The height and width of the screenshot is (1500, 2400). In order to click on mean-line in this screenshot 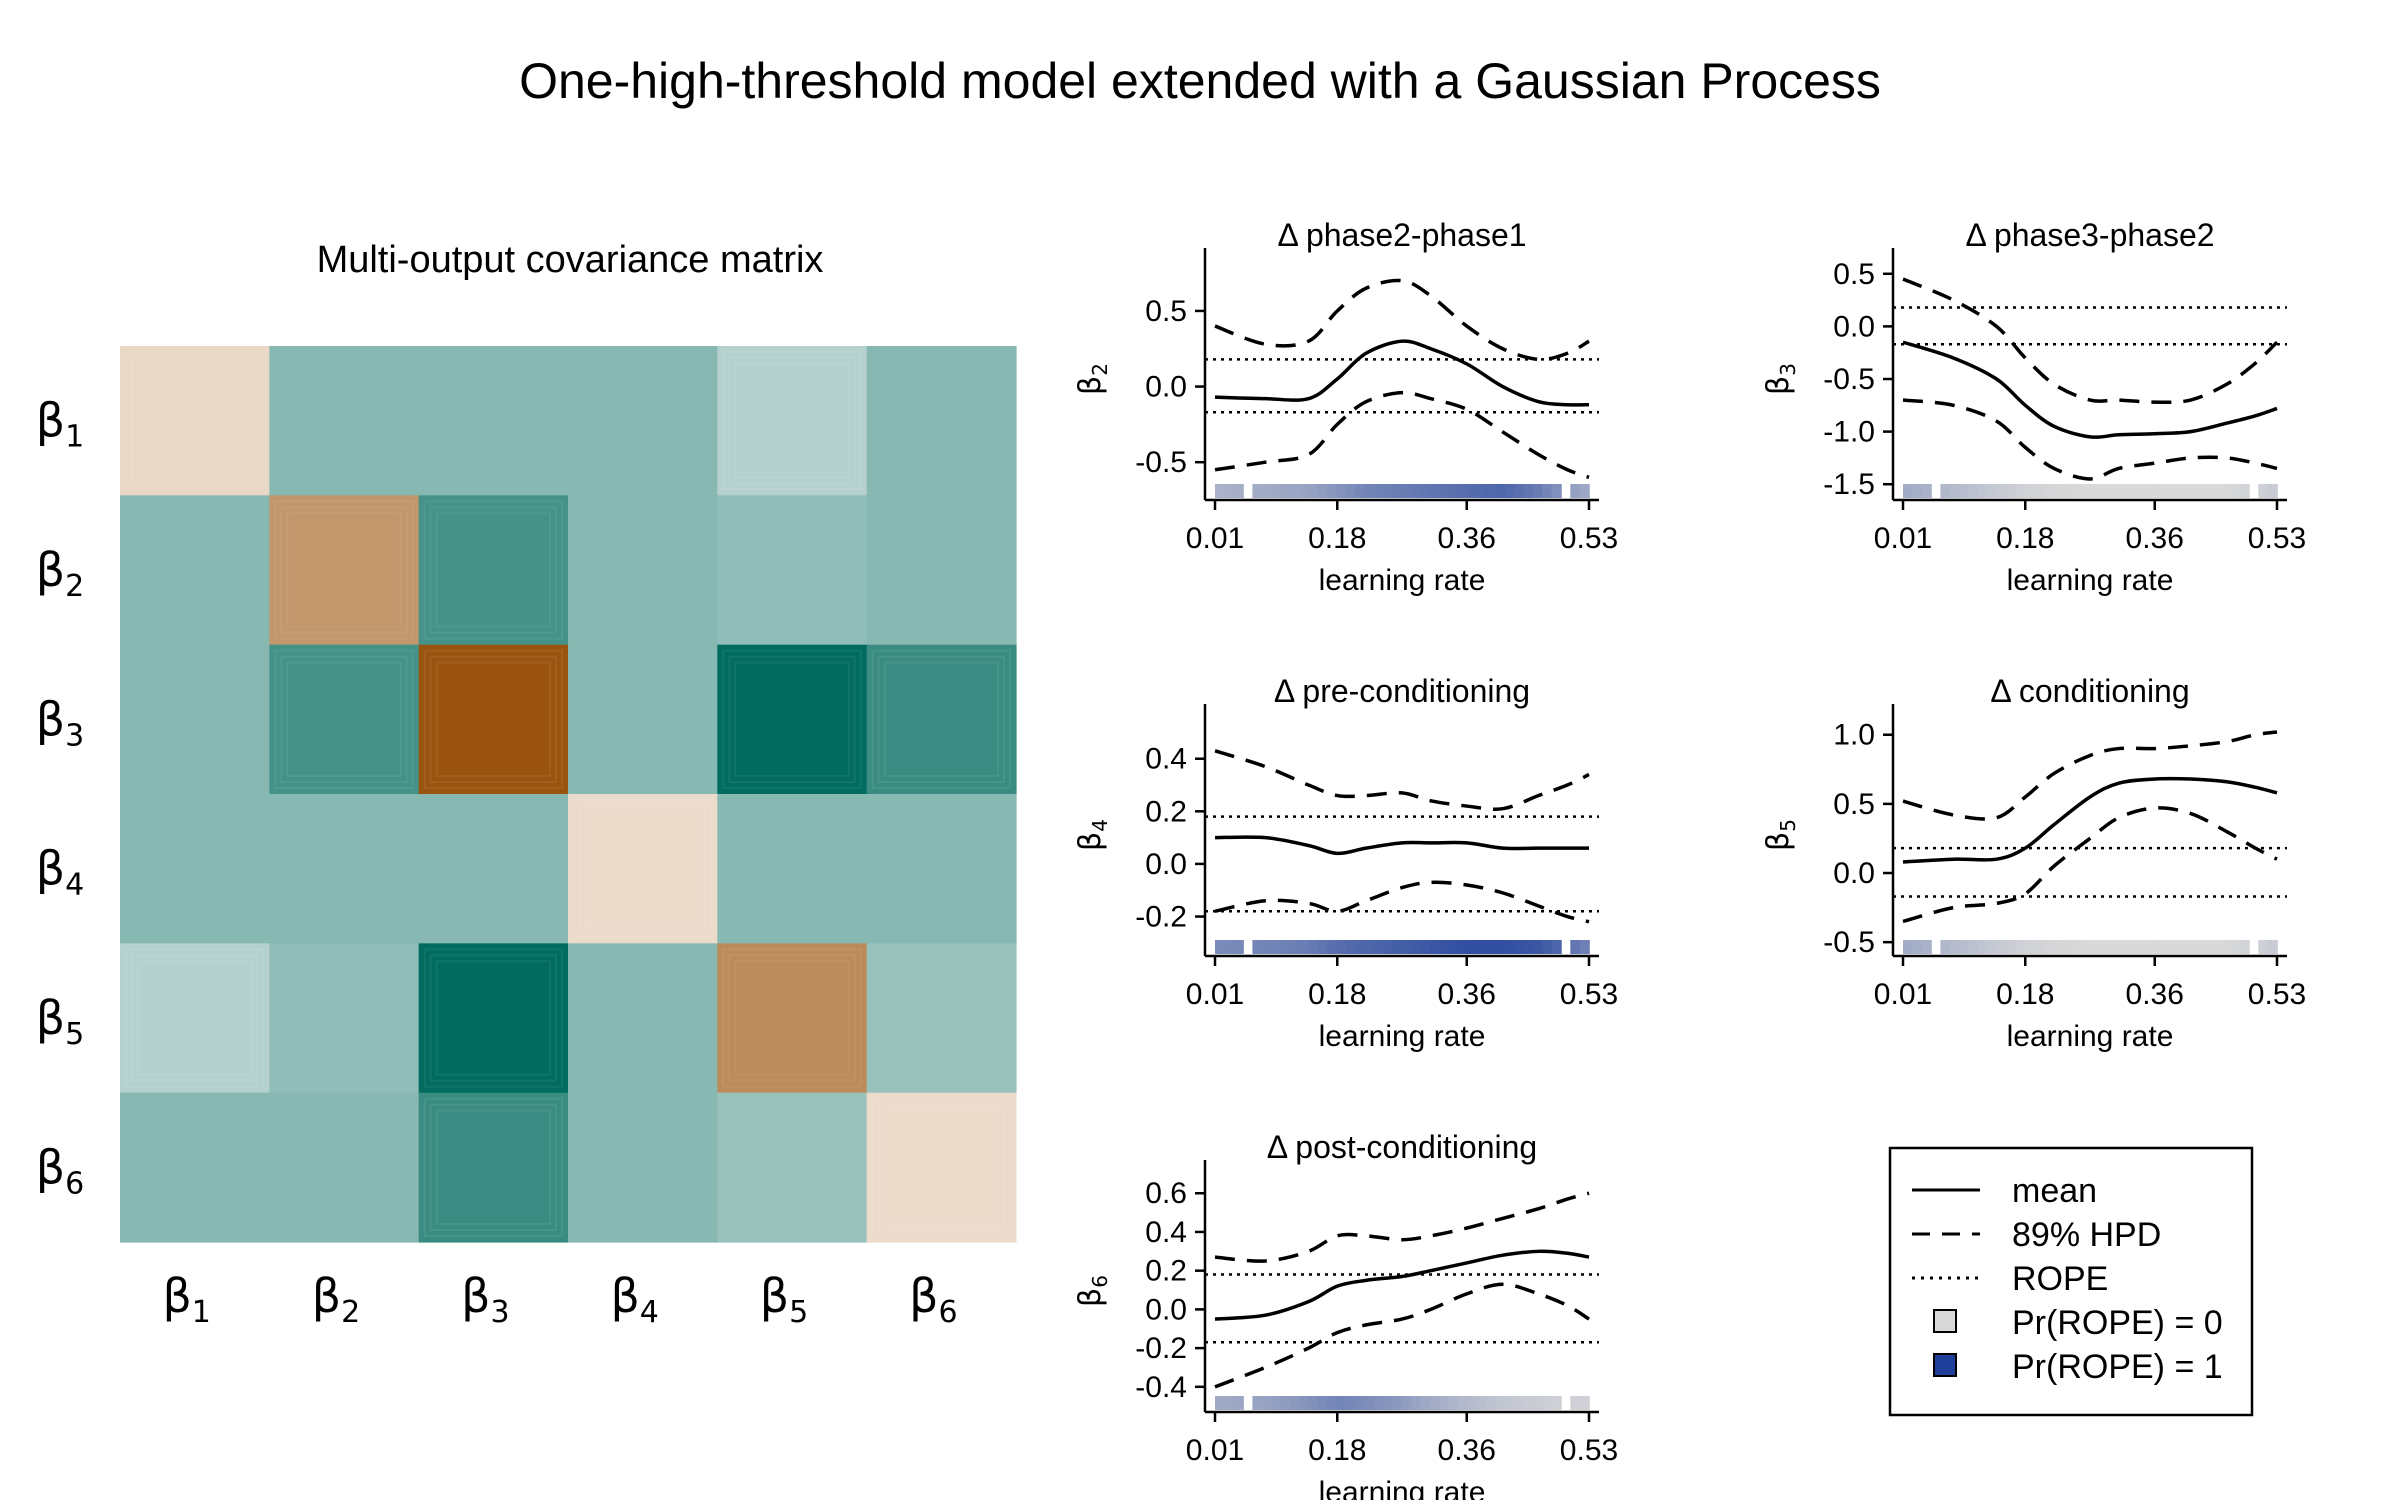, I will do `click(2090, 389)`.